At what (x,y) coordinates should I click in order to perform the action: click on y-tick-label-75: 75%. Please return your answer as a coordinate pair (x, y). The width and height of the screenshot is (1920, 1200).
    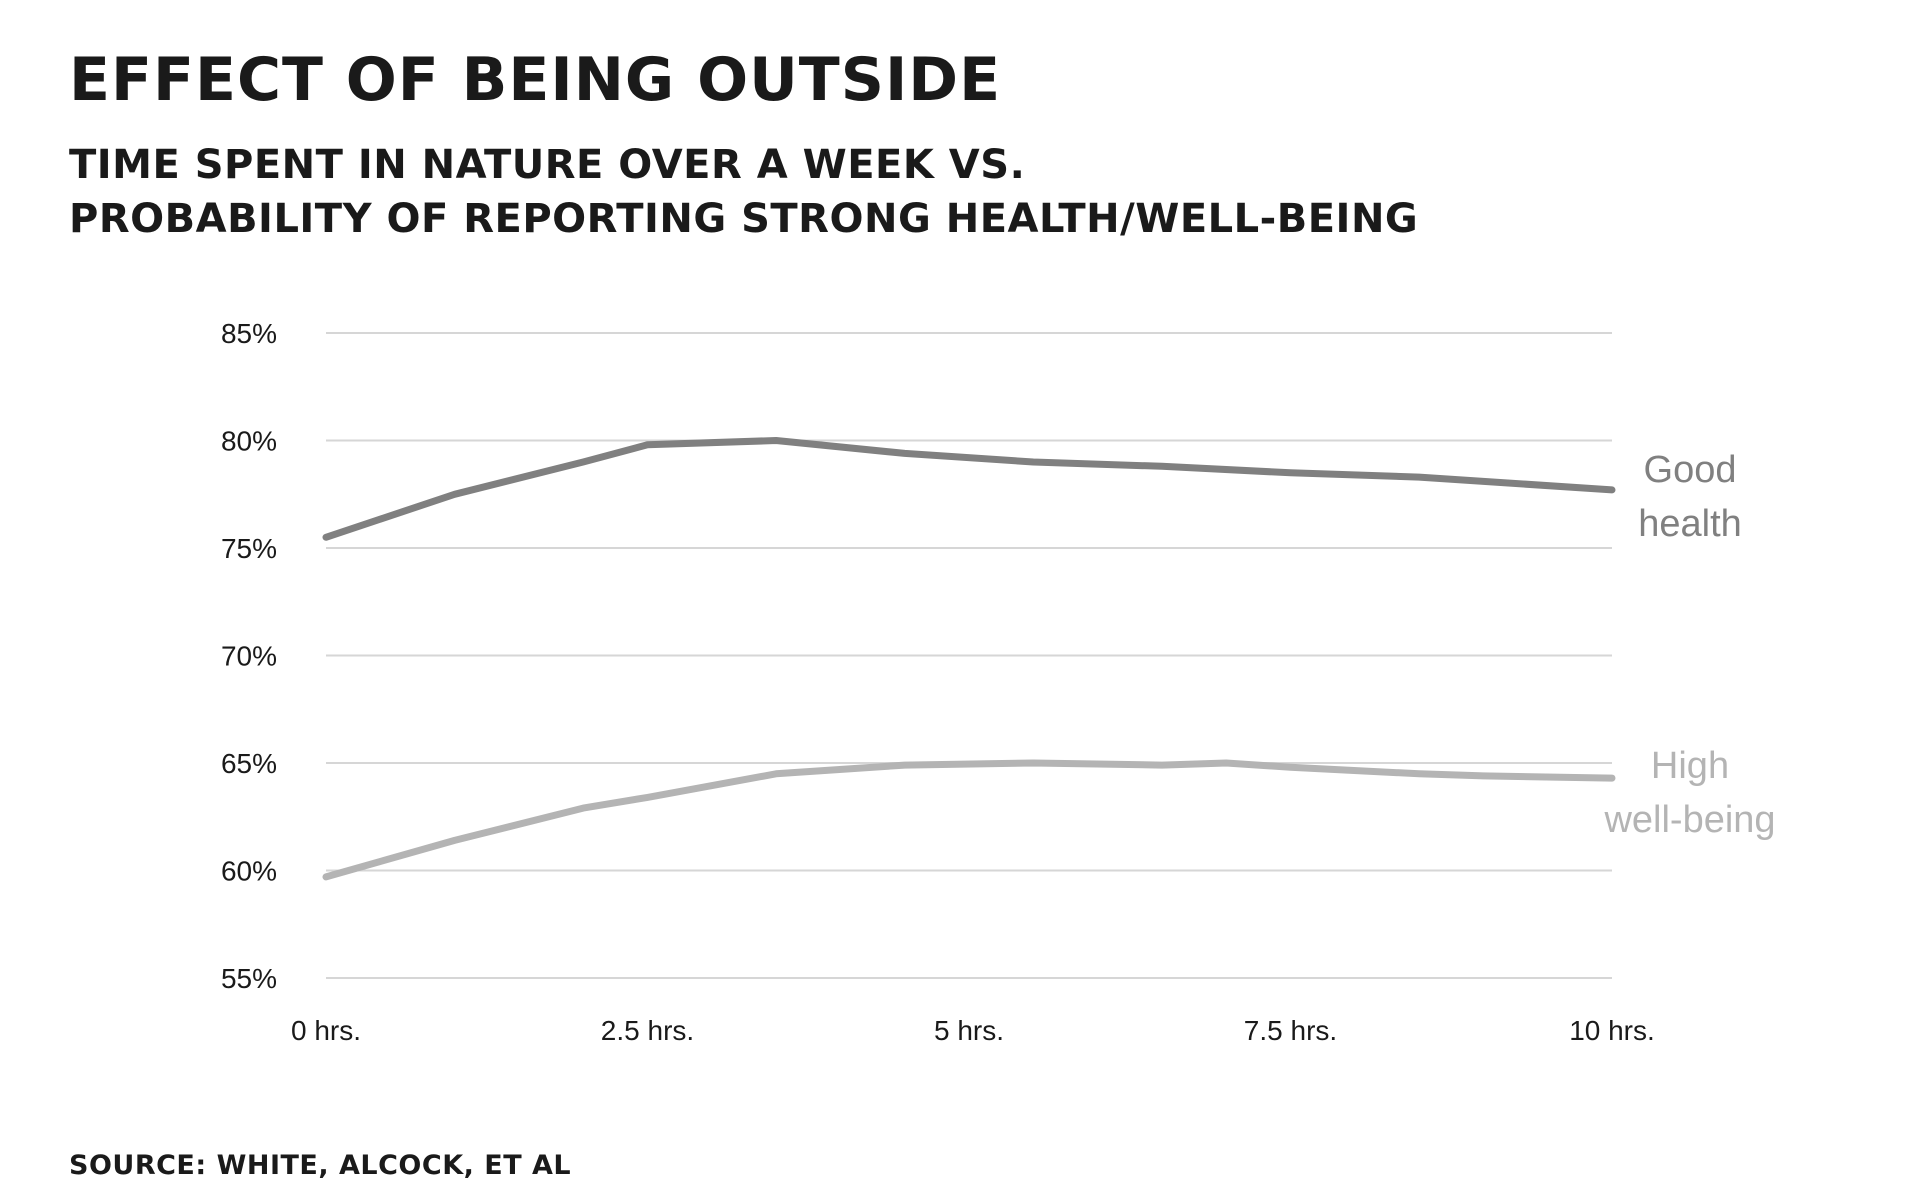
    Looking at the image, I should click on (249, 548).